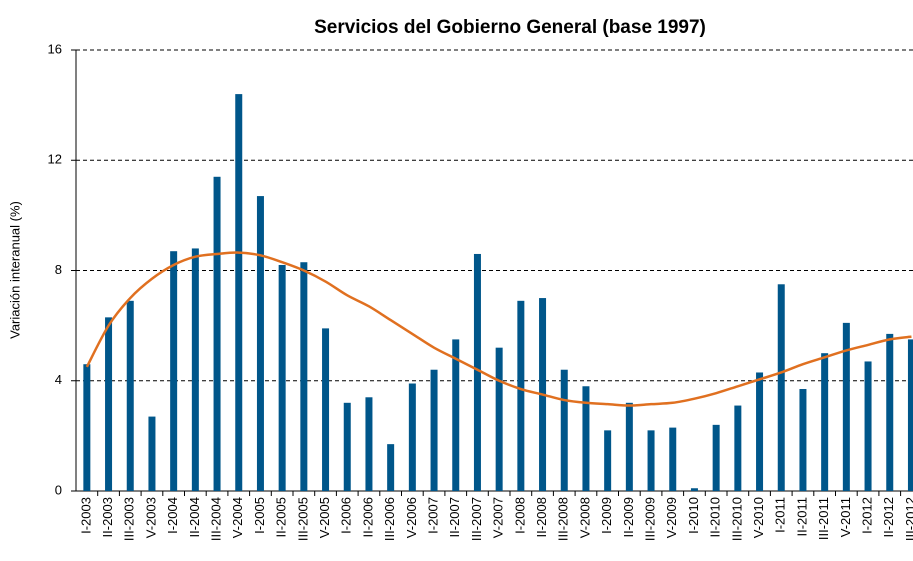 The height and width of the screenshot is (561, 913). What do you see at coordinates (389, 519) in the screenshot?
I see `x-tick-label: III-2006` at bounding box center [389, 519].